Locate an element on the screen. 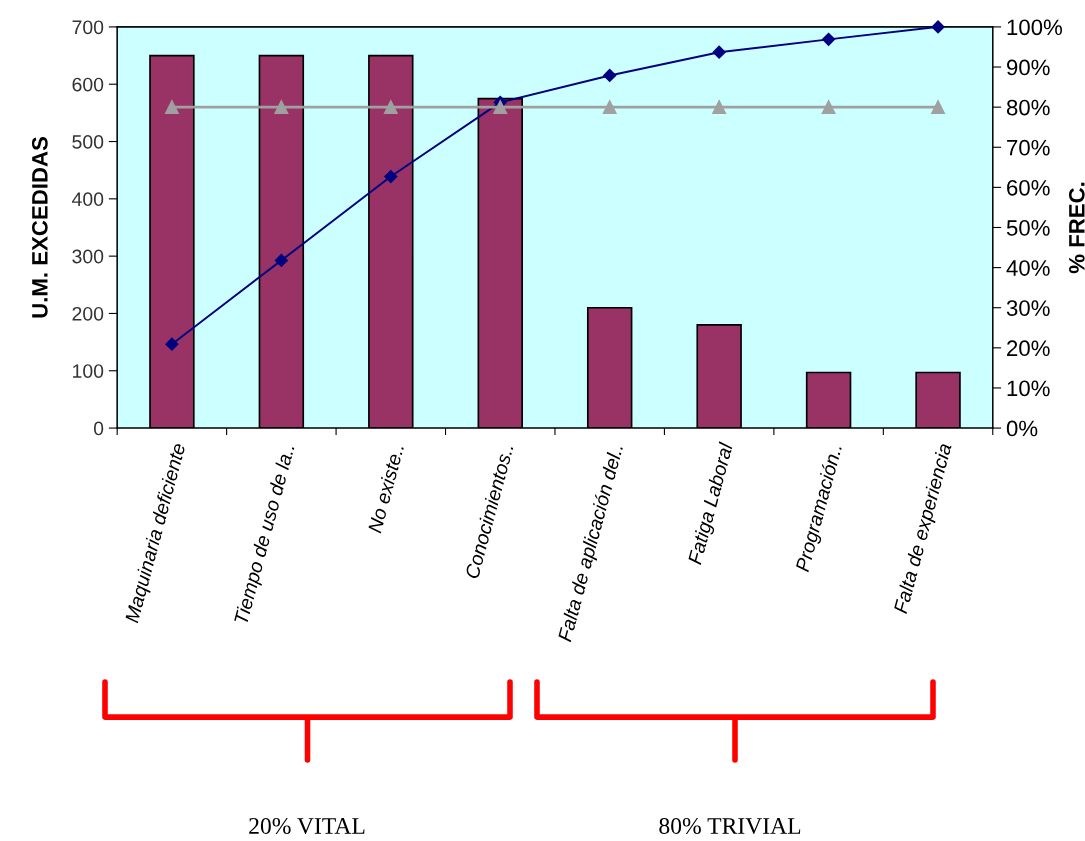  y2-tick-label: 60% is located at coordinates (1028, 187).